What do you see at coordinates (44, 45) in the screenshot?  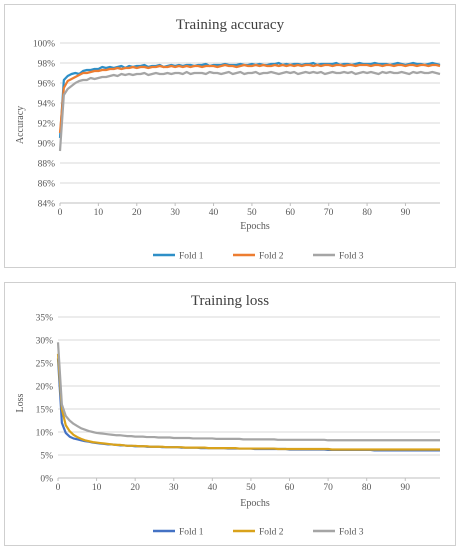 I see `y-tick-label: 100%` at bounding box center [44, 45].